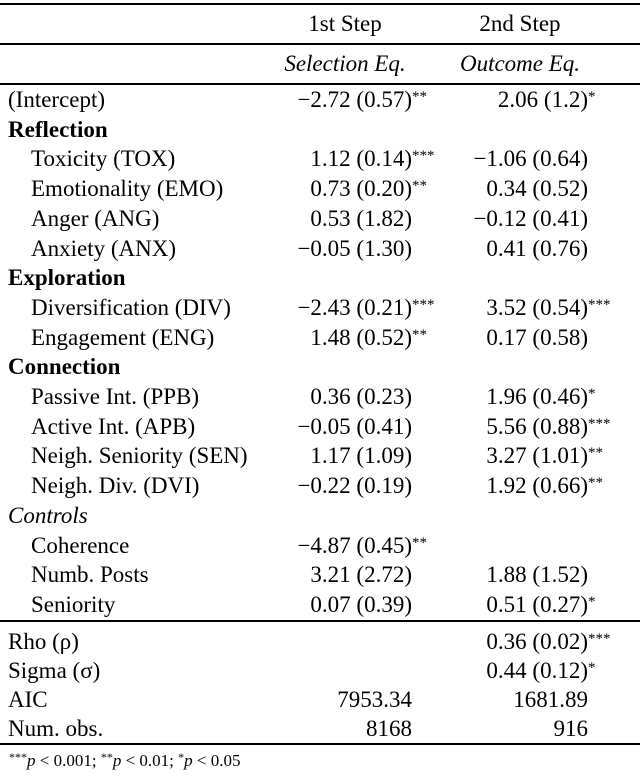 The height and width of the screenshot is (776, 640). Describe the element at coordinates (95, 218) in the screenshot. I see `row-label: Anger (ANG)` at that location.